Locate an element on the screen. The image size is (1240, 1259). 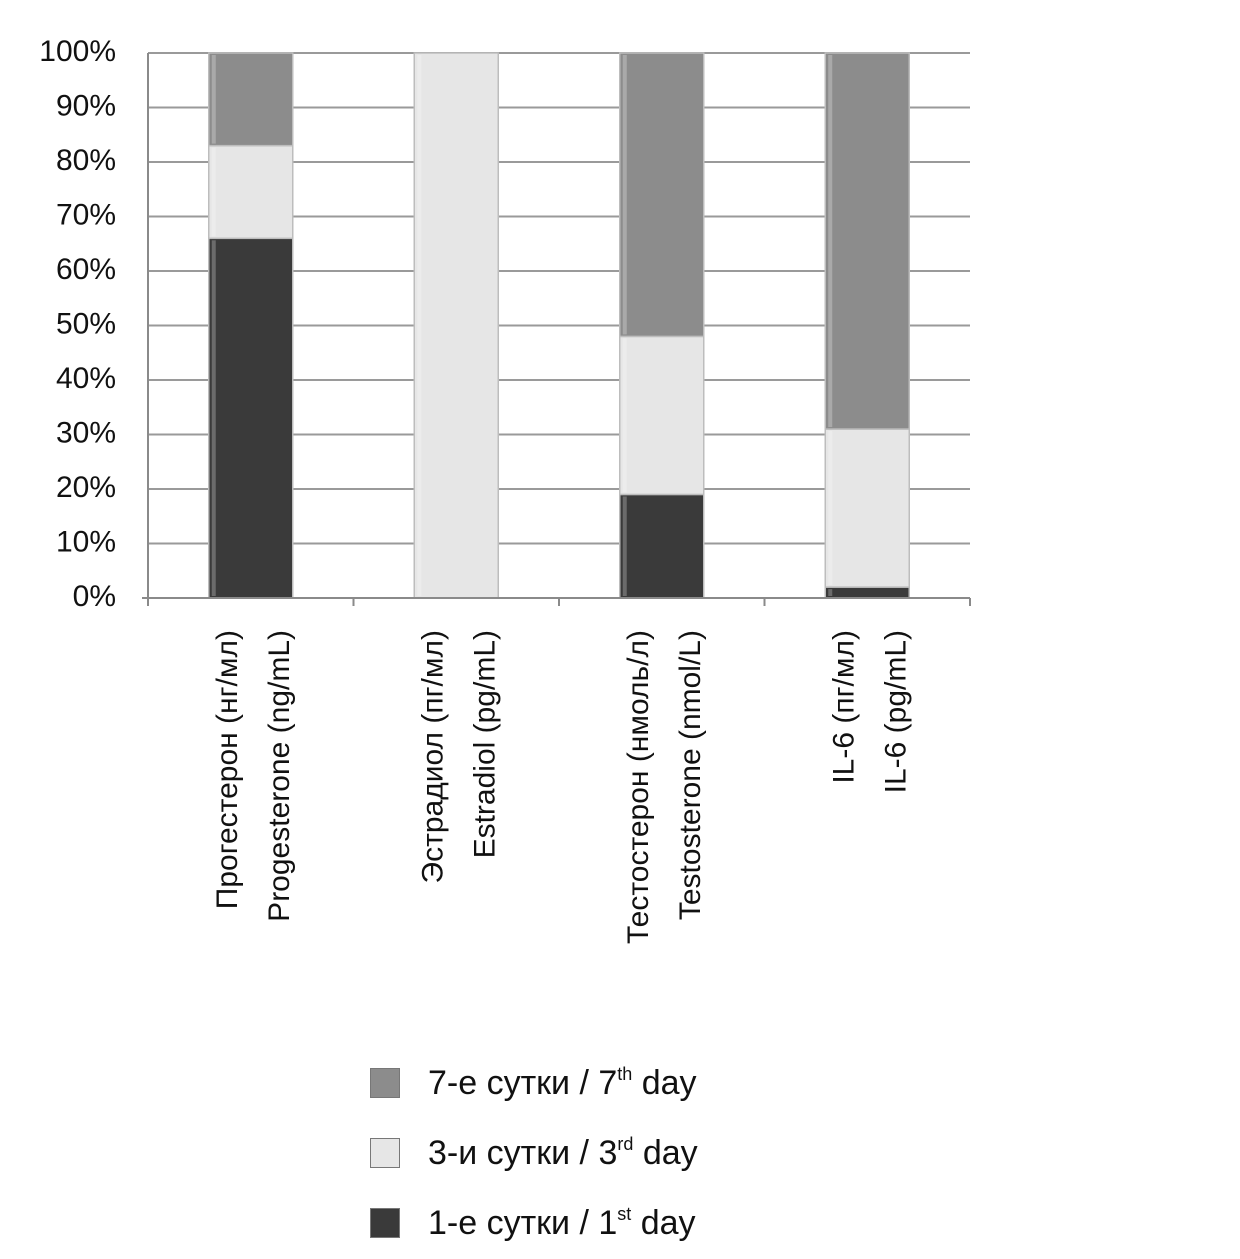
legend-item: 7-е сутки / 7th day is located at coordinates (534, 1083).